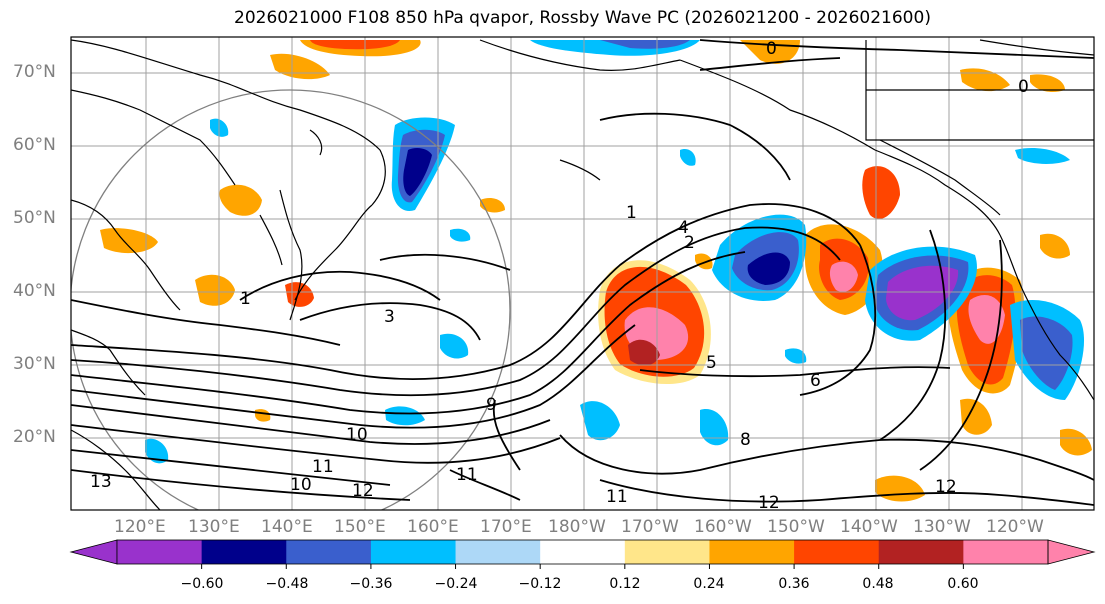  I want to click on colorbar, so click(582, 554).